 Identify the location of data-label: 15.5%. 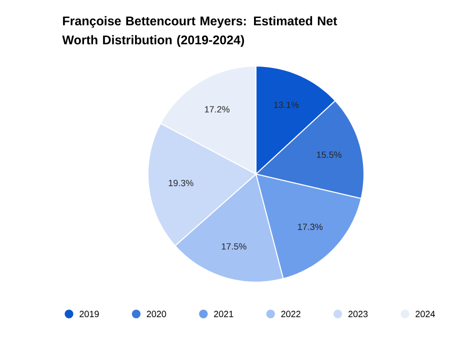
(329, 155).